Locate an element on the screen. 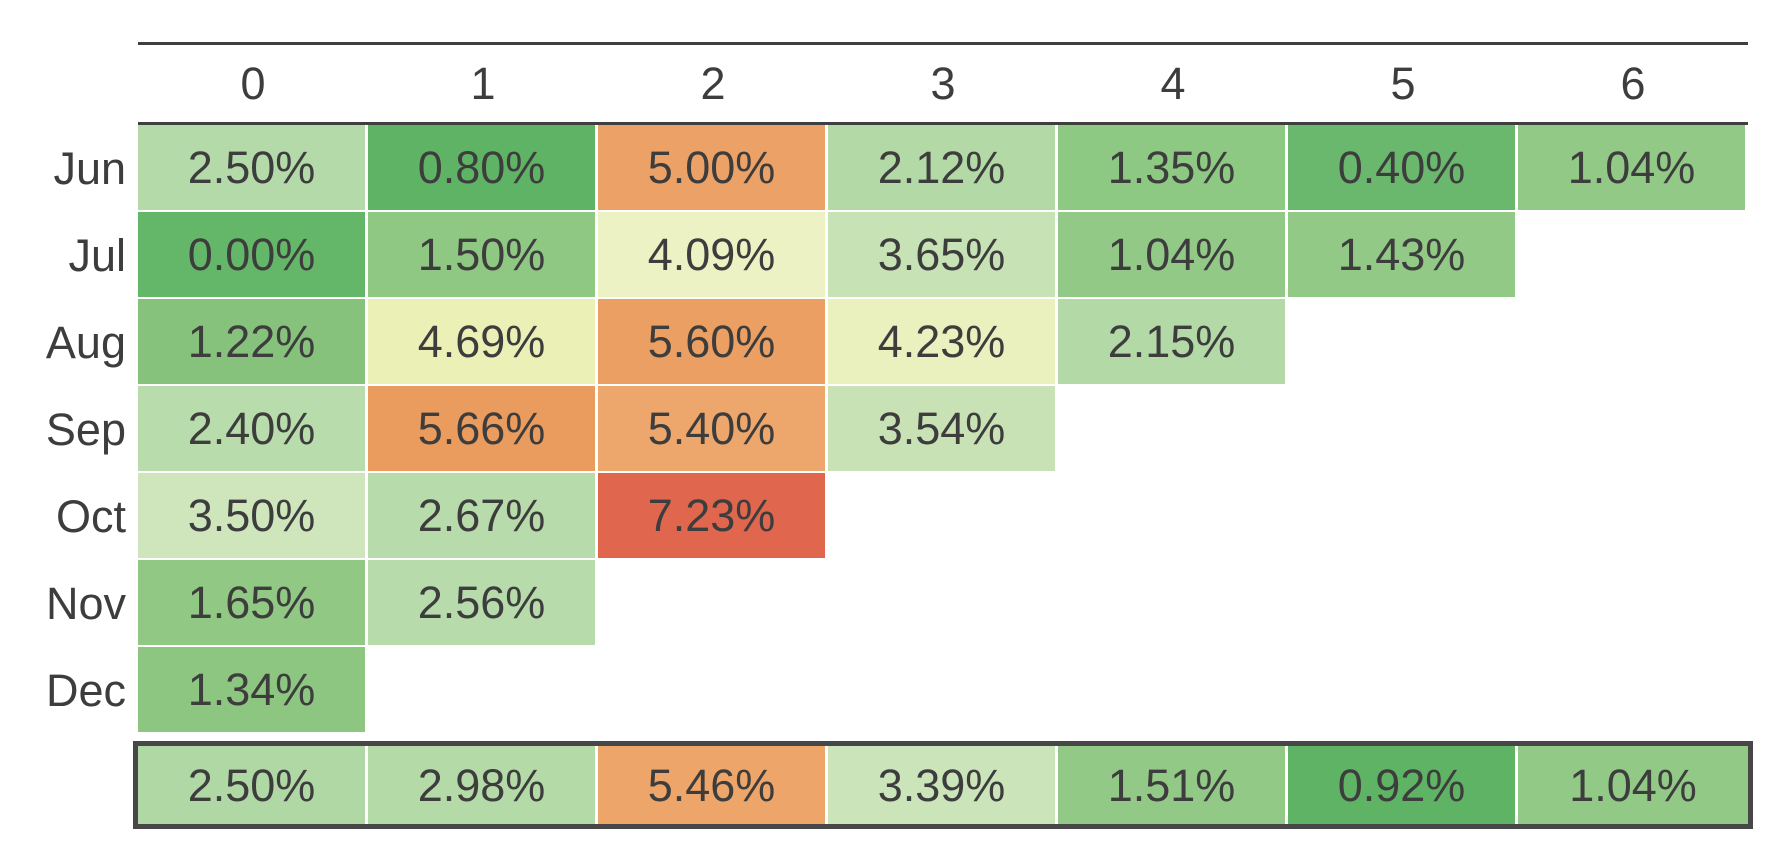 This screenshot has width=1776, height=852. summary-cell: 1.51% is located at coordinates (1173, 785).